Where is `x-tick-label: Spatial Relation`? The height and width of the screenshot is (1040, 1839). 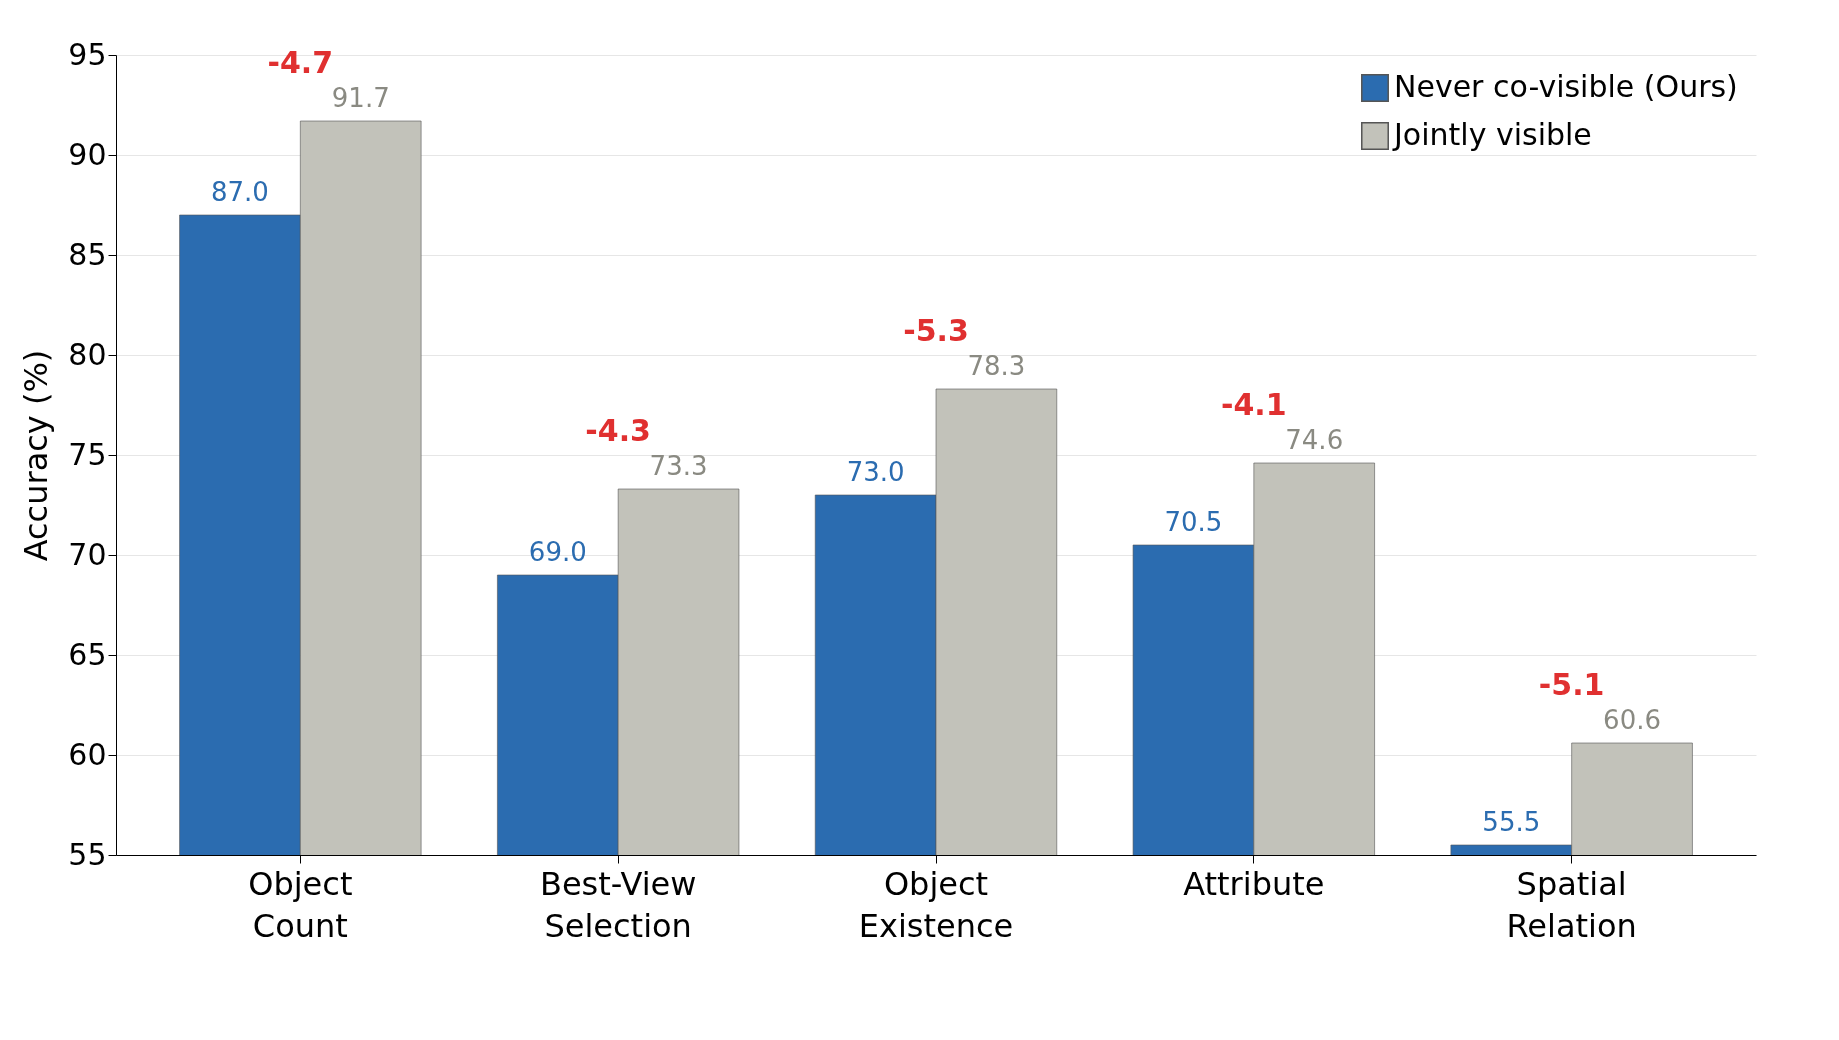 x-tick-label: Spatial Relation is located at coordinates (1571, 904).